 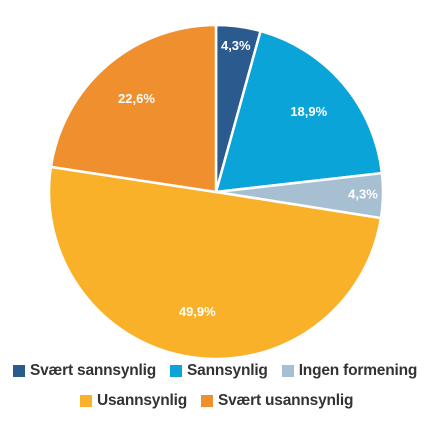 I want to click on pie-slice-label-0: 4,3%, so click(x=236, y=45).